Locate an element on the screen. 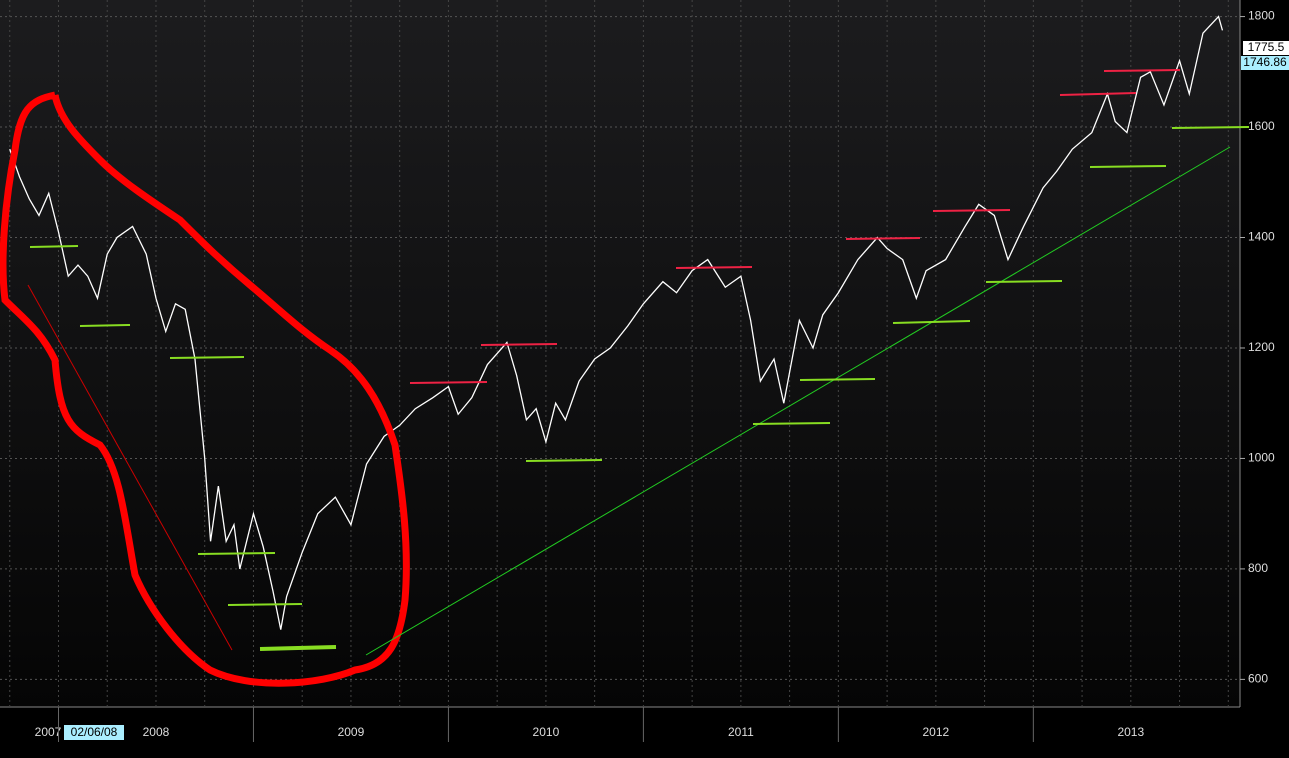  y-tick-label: 1200 is located at coordinates (1261, 347).